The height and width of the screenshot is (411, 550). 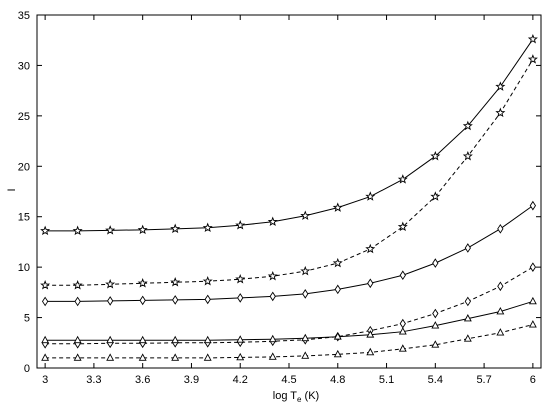 I want to click on triangle-marker-s4-p12, so click(x=435, y=325).